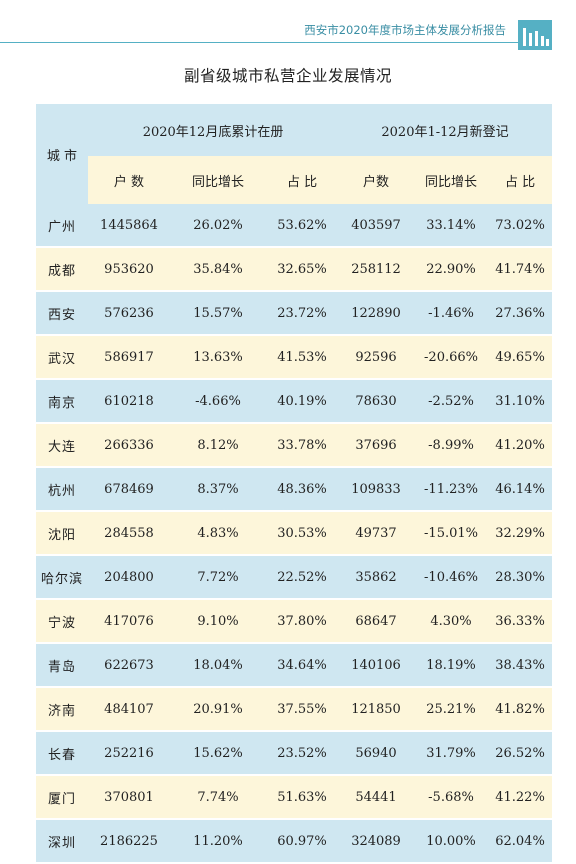 This screenshot has width=576, height=864. I want to click on cell-new-share: 38.43%, so click(520, 665).